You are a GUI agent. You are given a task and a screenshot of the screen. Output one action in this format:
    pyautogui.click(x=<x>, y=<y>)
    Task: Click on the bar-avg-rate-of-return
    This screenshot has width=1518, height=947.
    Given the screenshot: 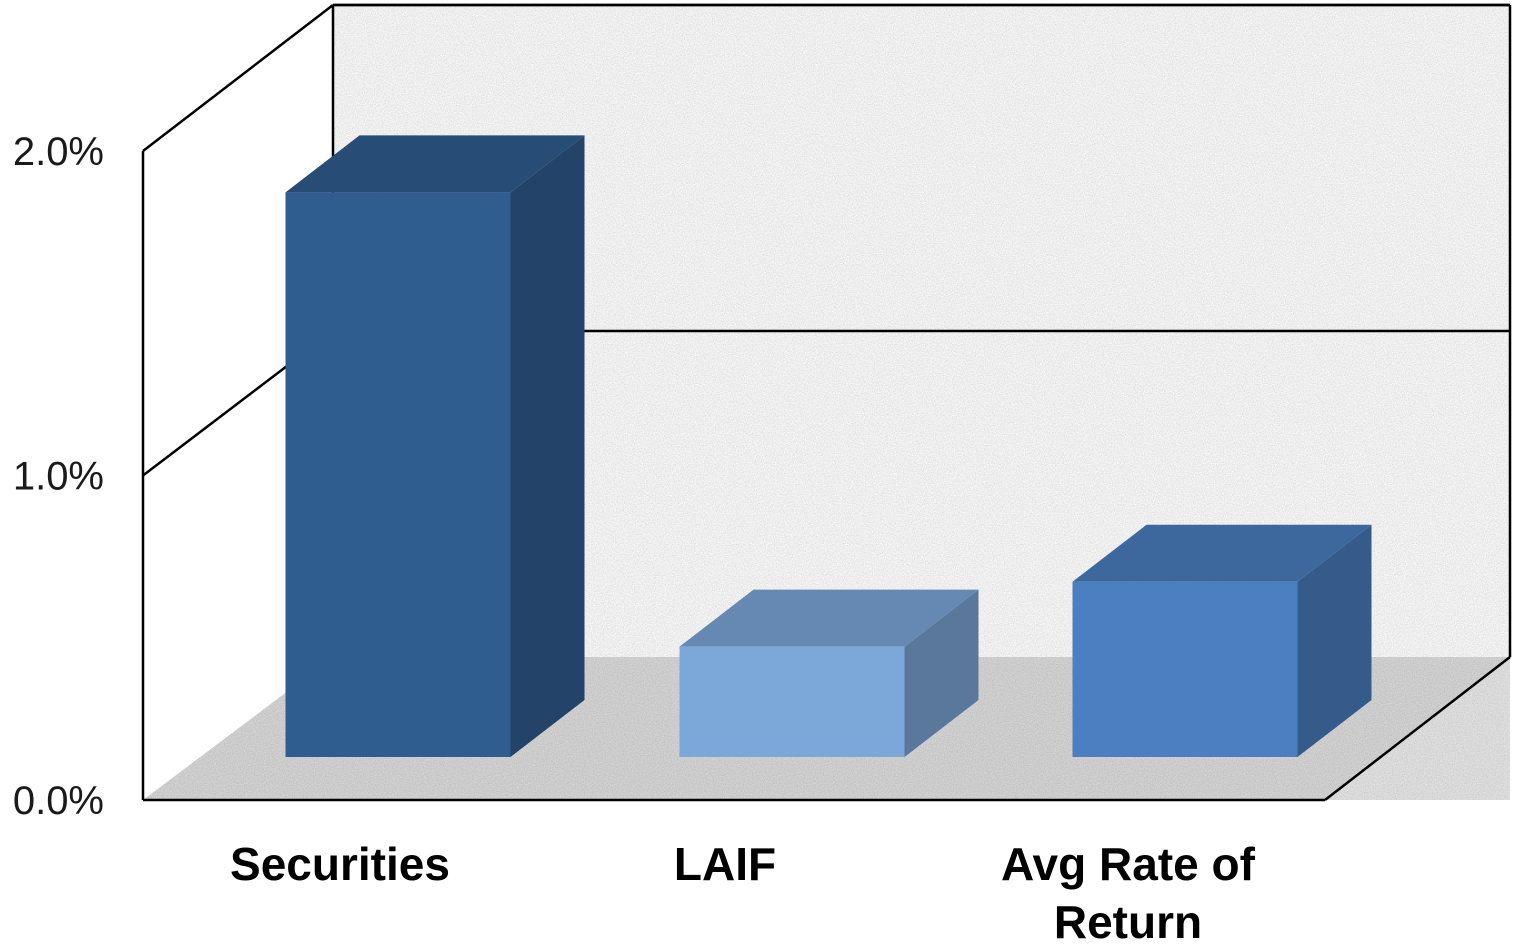 What is the action you would take?
    pyautogui.click(x=1222, y=640)
    